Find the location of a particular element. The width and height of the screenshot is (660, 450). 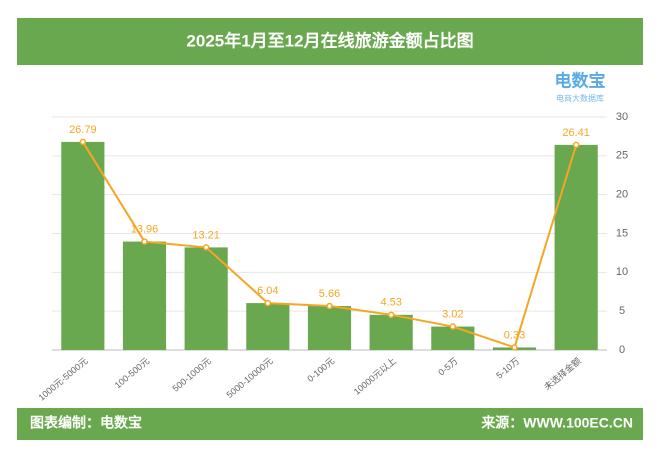

x-tick-label: 未选择金额 is located at coordinates (562, 373).